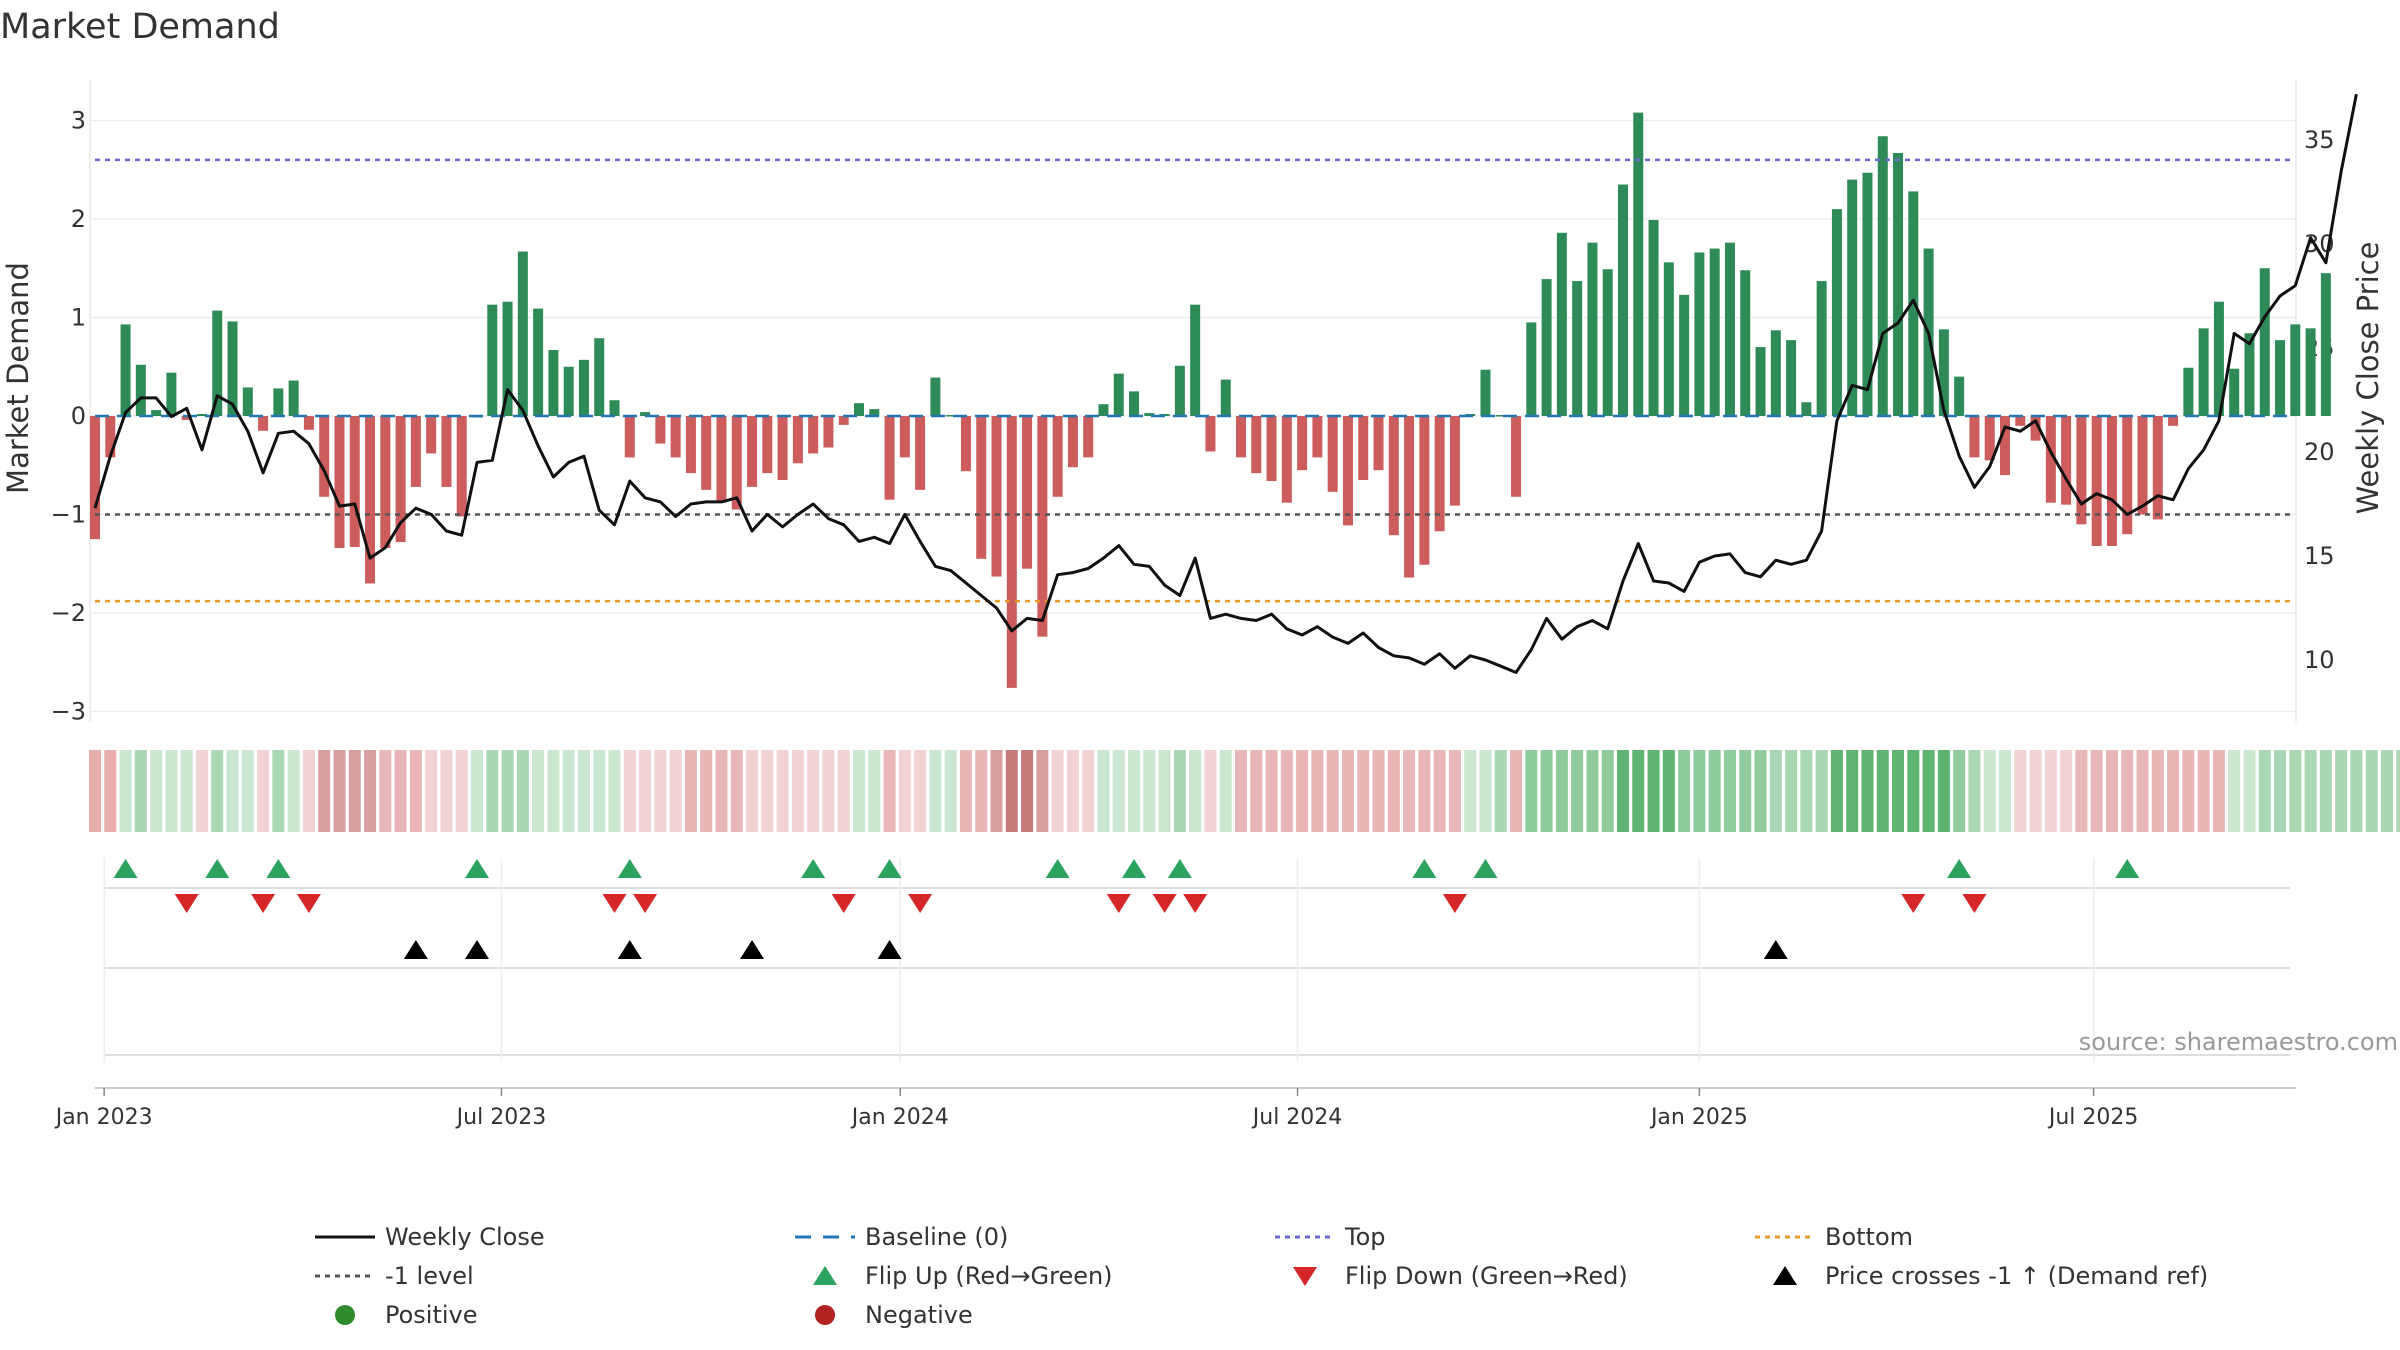 The image size is (2400, 1350). What do you see at coordinates (2238, 1042) in the screenshot?
I see `source-note: source: sharemaestro.com` at bounding box center [2238, 1042].